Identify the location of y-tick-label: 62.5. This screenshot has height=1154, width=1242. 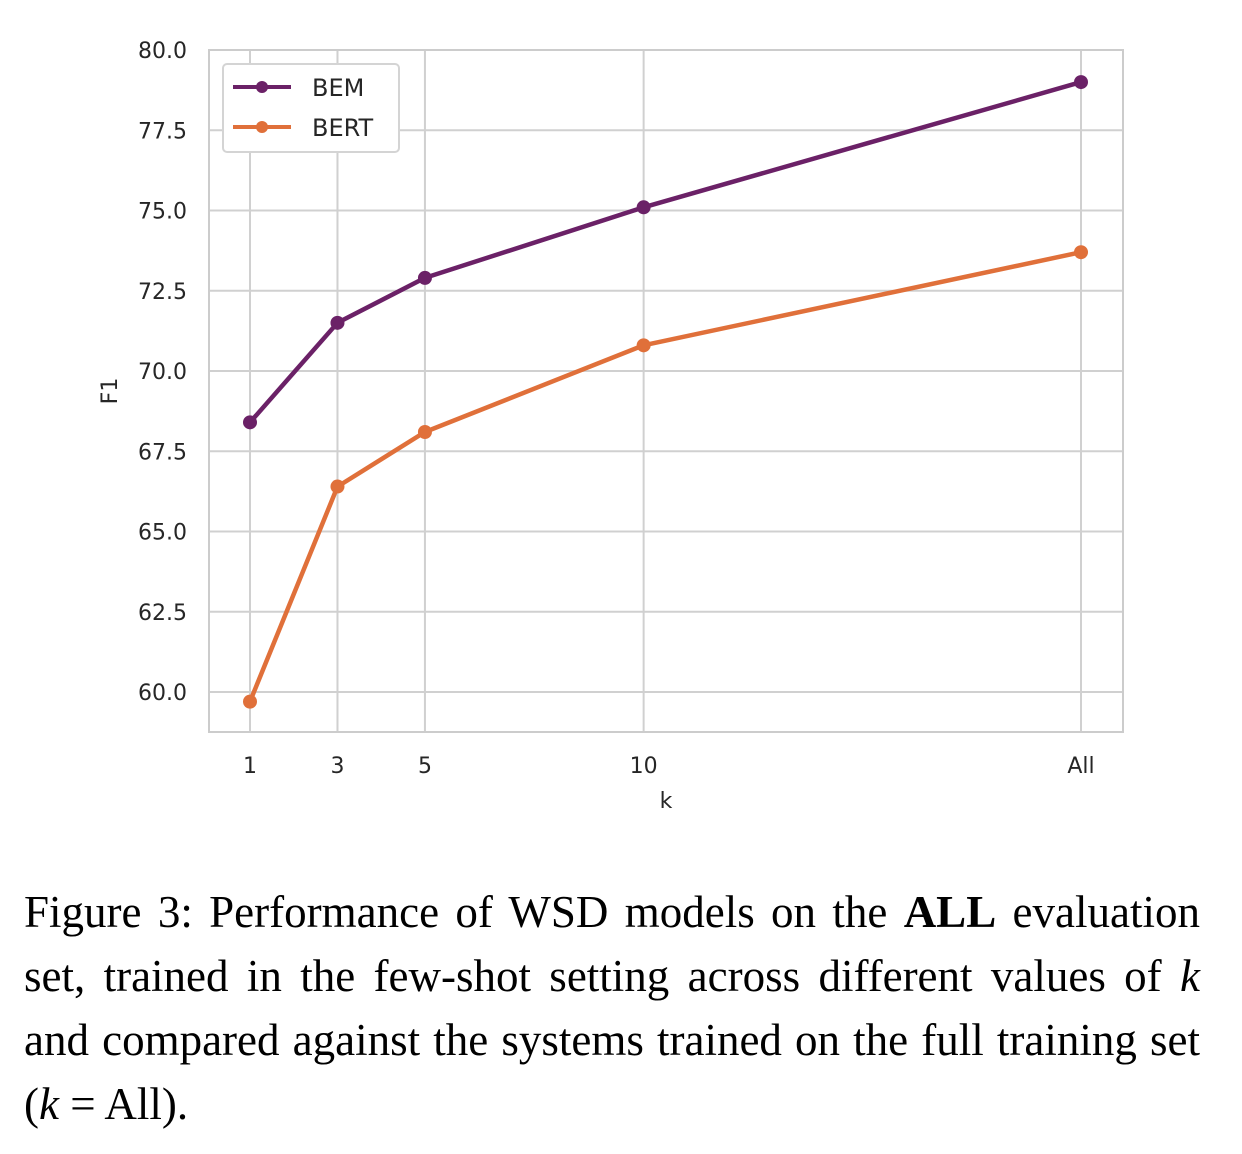
(162, 613).